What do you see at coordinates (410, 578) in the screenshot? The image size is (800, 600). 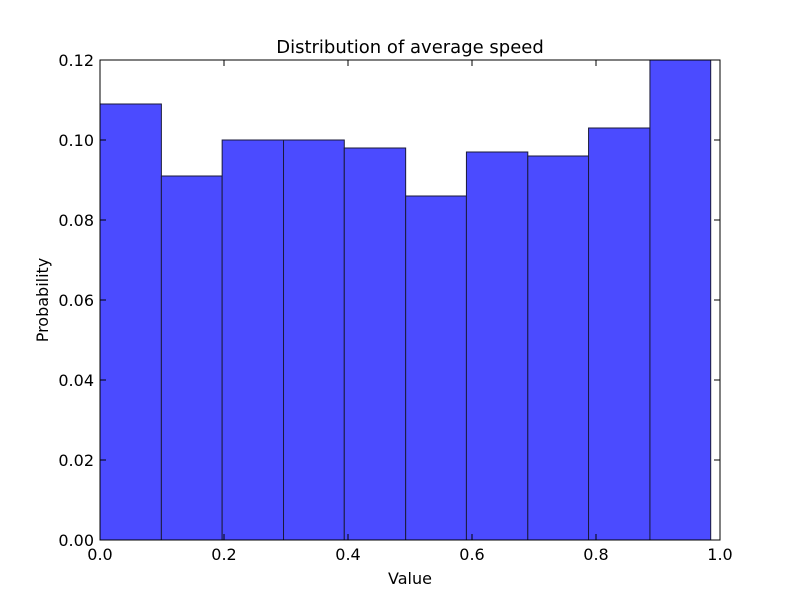 I see `x-axis-label: Value` at bounding box center [410, 578].